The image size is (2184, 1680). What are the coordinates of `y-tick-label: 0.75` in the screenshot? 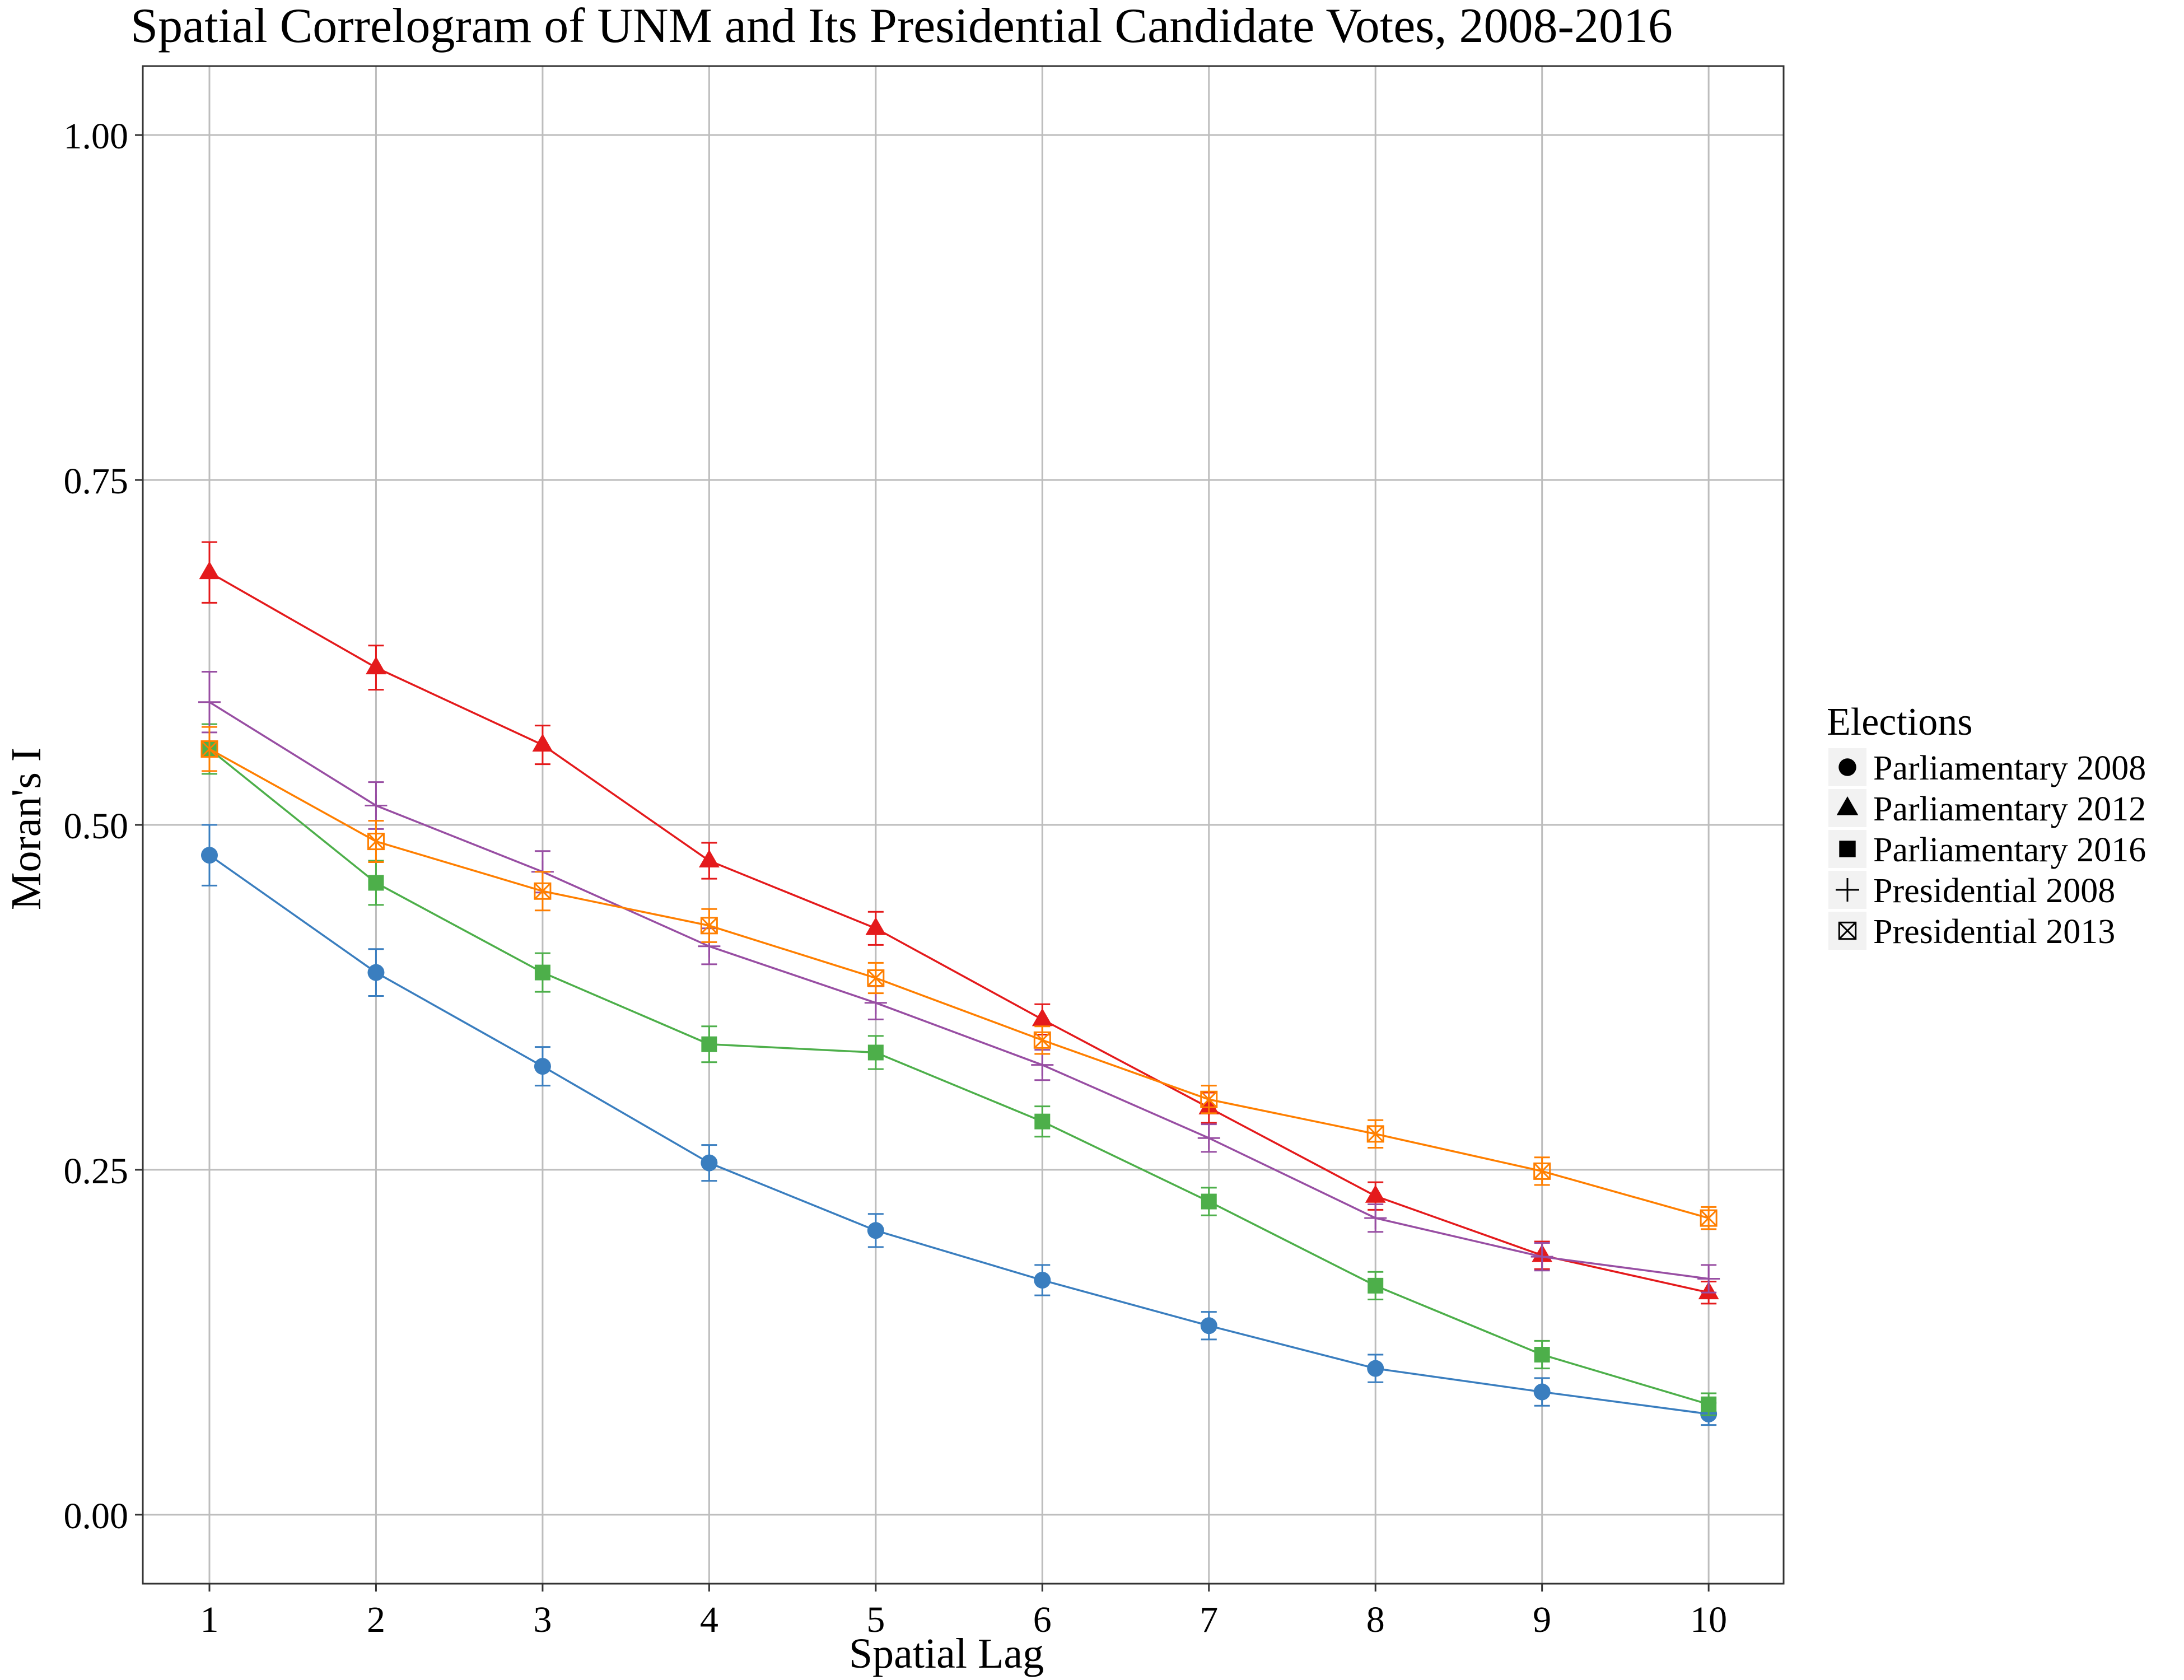 It's located at (97, 482).